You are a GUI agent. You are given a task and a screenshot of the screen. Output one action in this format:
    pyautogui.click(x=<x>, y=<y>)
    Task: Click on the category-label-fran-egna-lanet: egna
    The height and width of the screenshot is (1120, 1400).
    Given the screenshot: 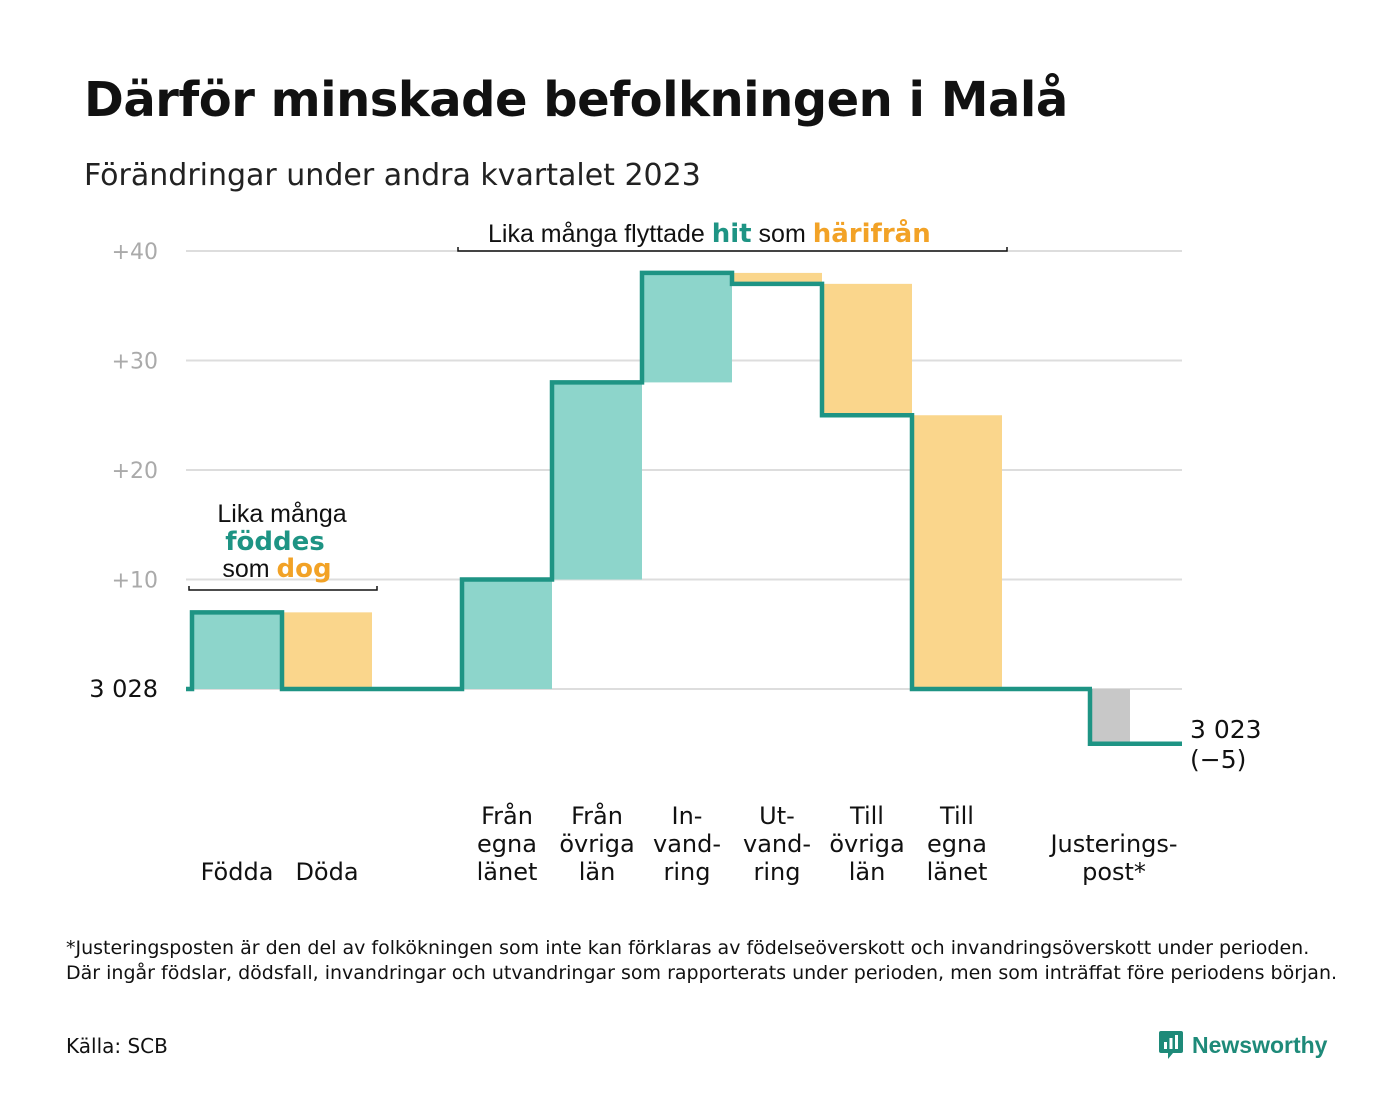 What is the action you would take?
    pyautogui.click(x=507, y=844)
    